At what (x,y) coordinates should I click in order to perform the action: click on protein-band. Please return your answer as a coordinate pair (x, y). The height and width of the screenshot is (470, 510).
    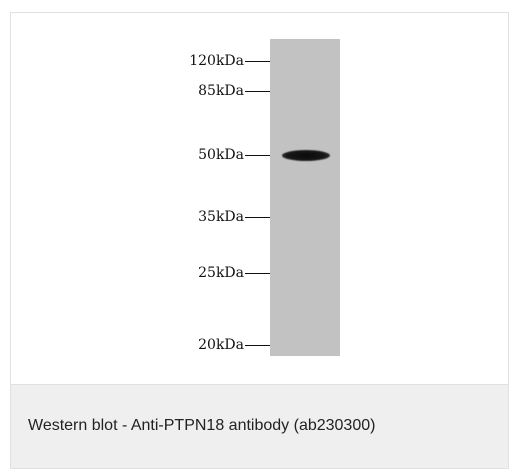
    Looking at the image, I should click on (306, 155).